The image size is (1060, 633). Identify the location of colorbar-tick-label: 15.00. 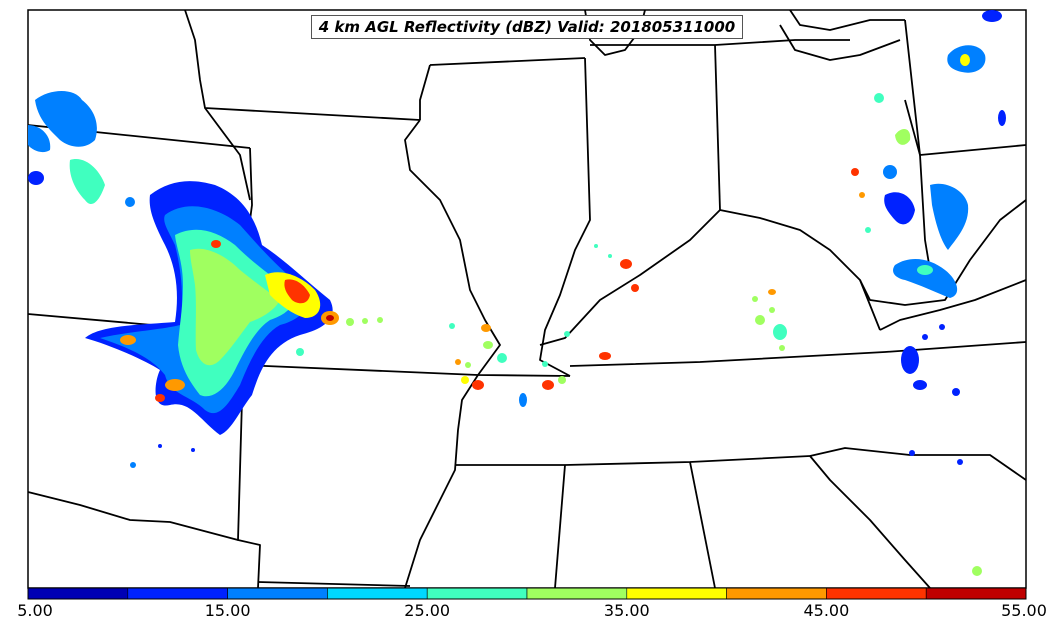
(227, 610).